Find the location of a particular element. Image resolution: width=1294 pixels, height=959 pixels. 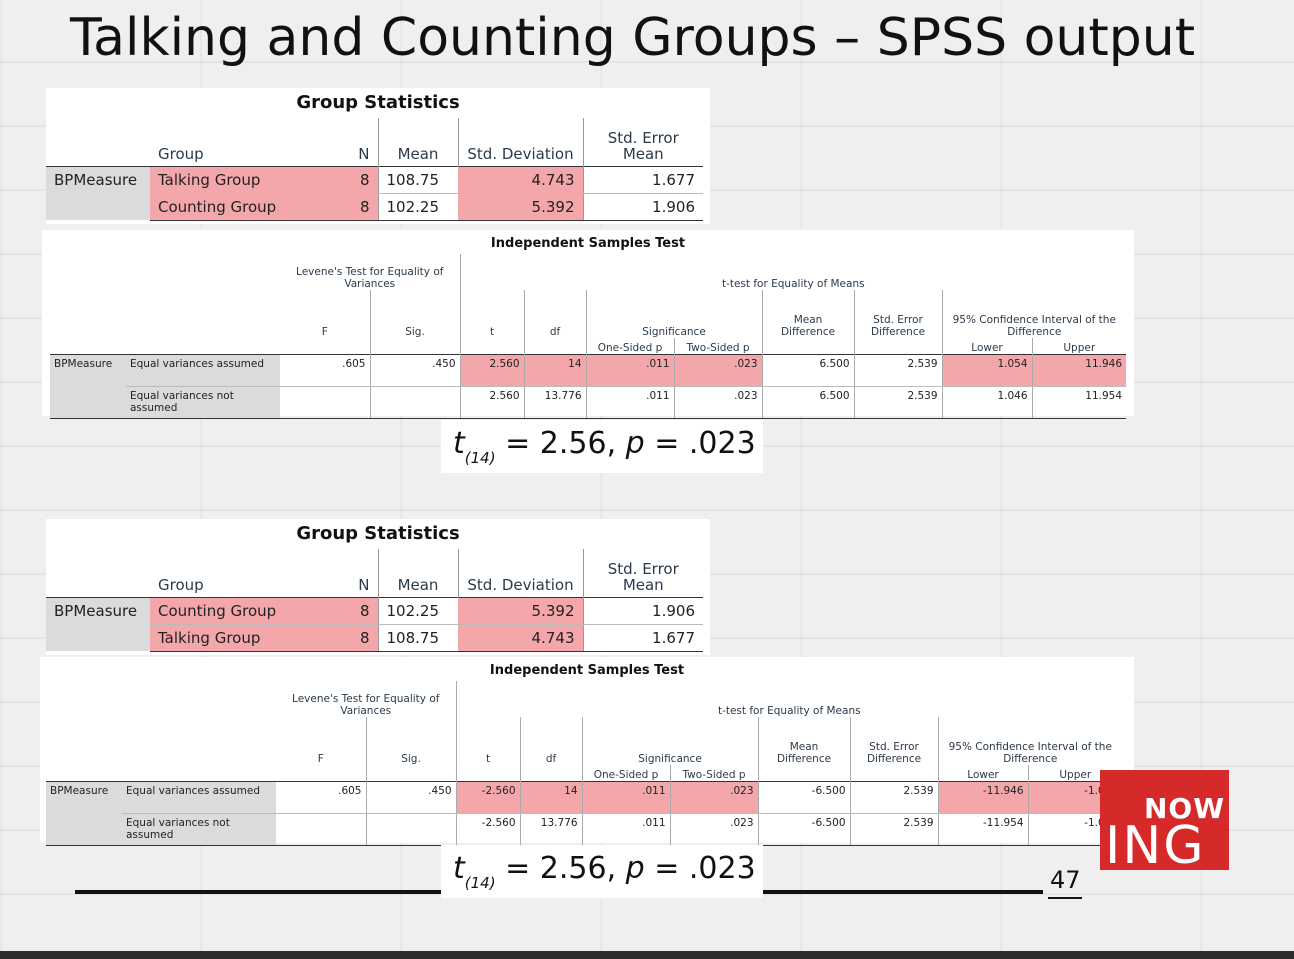

col-mean: Mean is located at coordinates (417, 142).